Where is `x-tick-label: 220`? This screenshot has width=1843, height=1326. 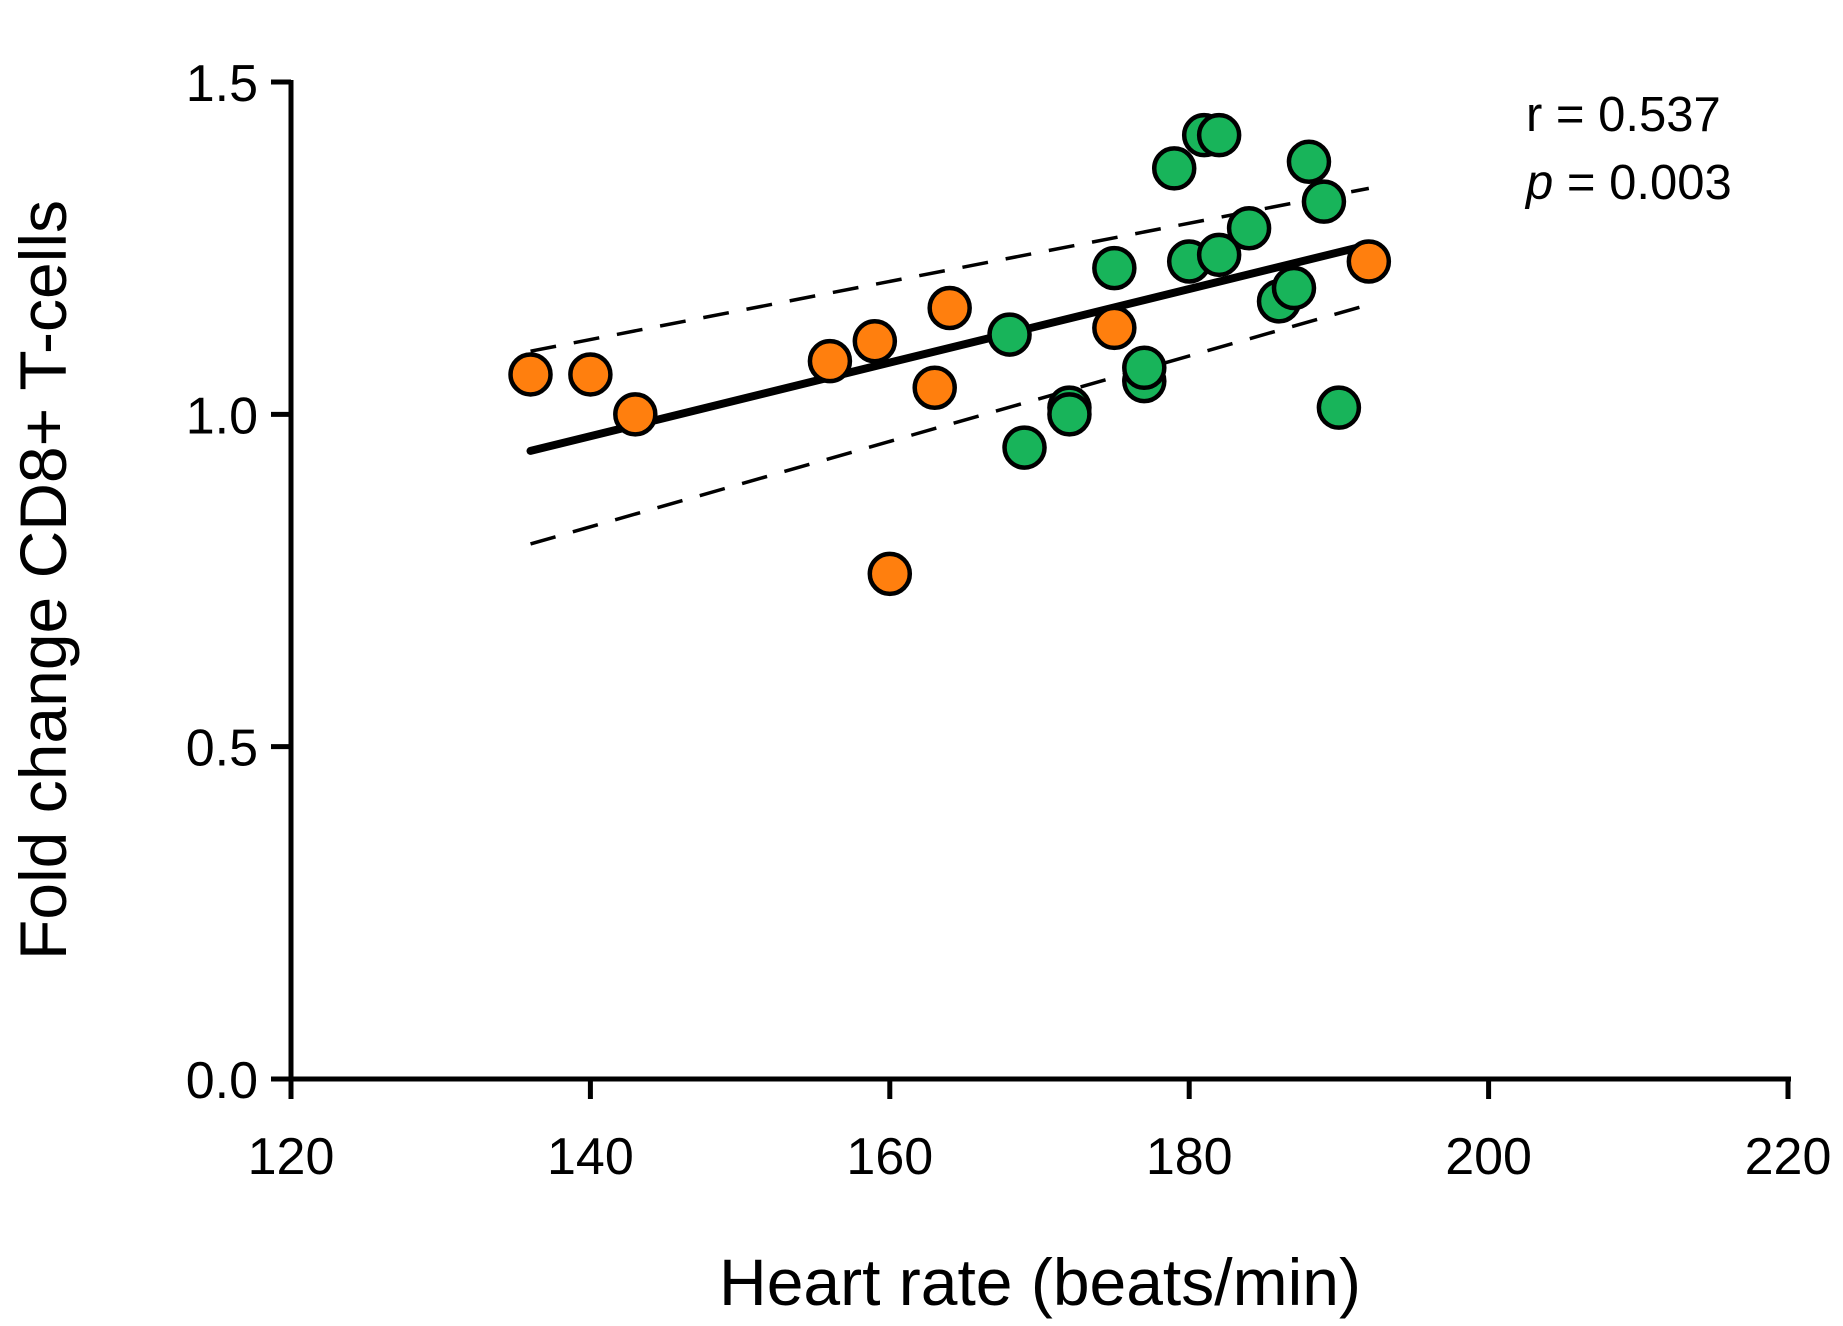 x-tick-label: 220 is located at coordinates (1788, 1157).